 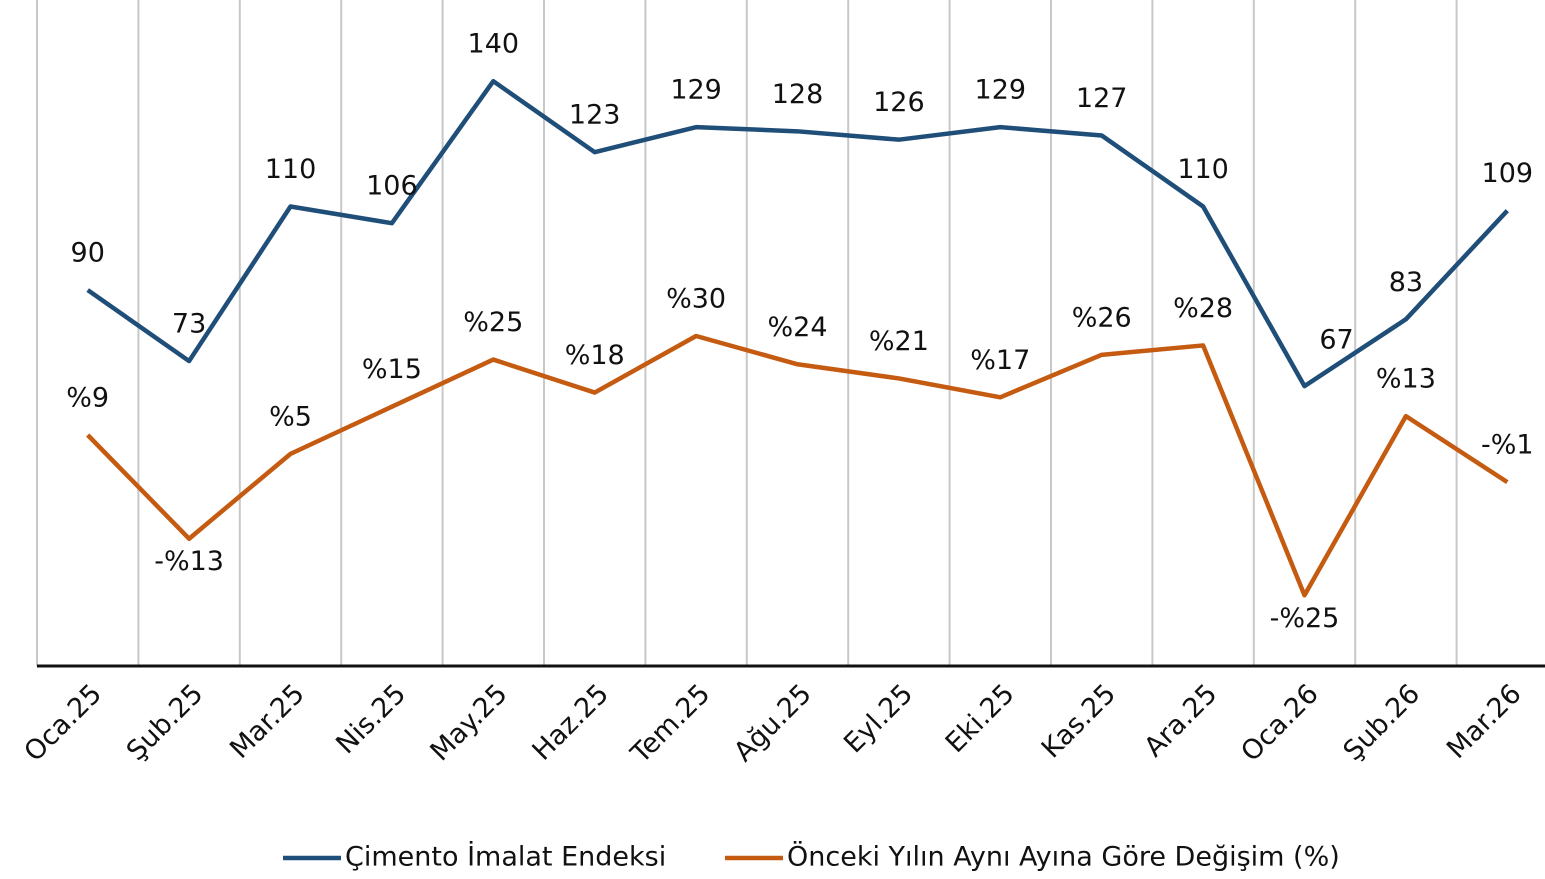 I want to click on data-label: 106, so click(x=392, y=186).